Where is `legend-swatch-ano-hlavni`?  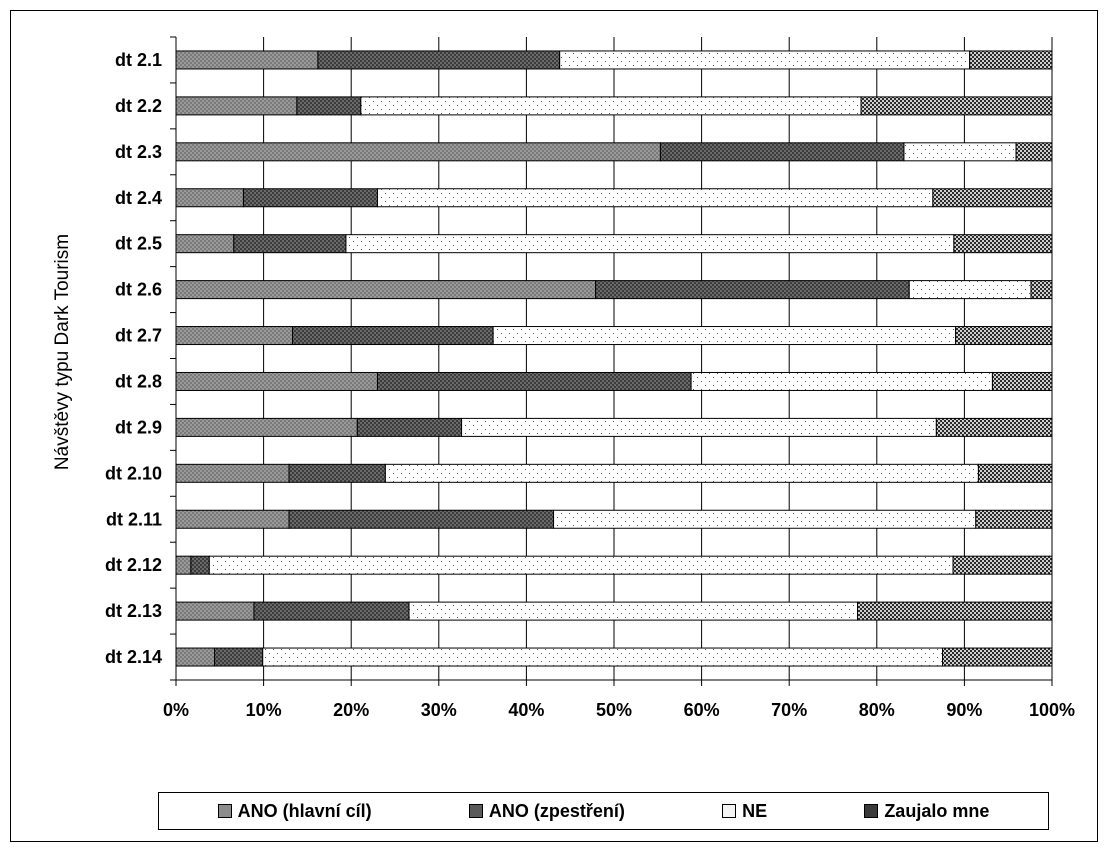
legend-swatch-ano-hlavni is located at coordinates (224, 811).